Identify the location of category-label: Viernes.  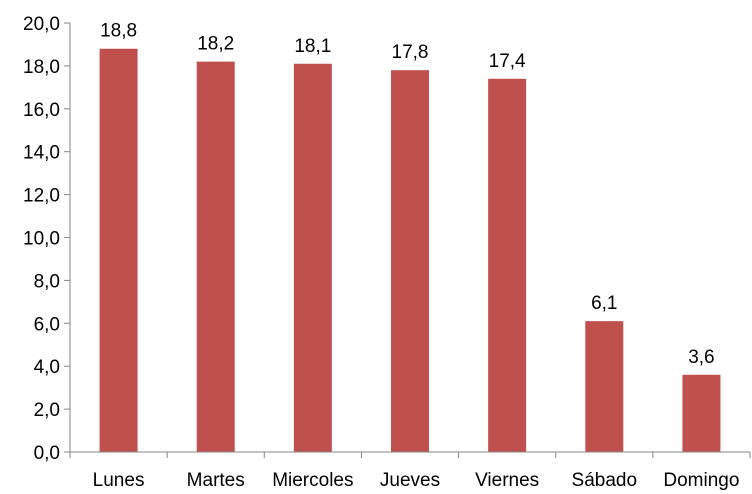
(507, 480).